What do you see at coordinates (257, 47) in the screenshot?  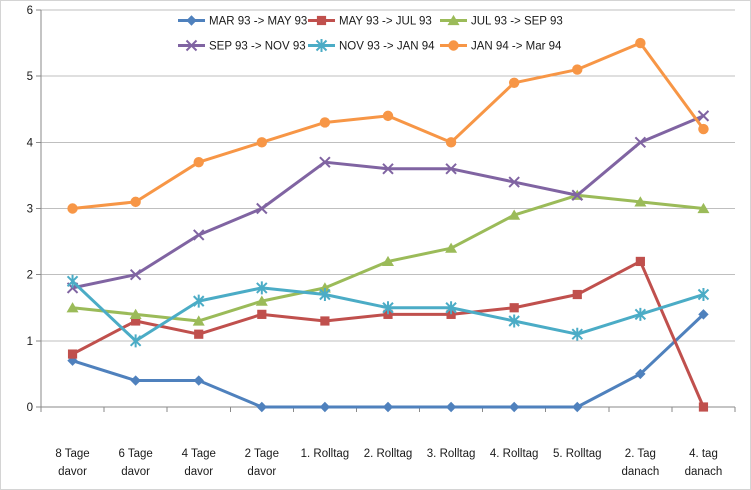 I see `legend-item-label-3: SEP 93 -> NOV 93` at bounding box center [257, 47].